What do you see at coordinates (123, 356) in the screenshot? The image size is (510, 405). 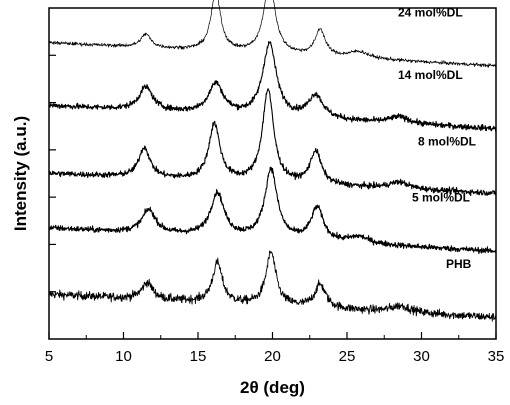 I see `x-tick-label: 10` at bounding box center [123, 356].